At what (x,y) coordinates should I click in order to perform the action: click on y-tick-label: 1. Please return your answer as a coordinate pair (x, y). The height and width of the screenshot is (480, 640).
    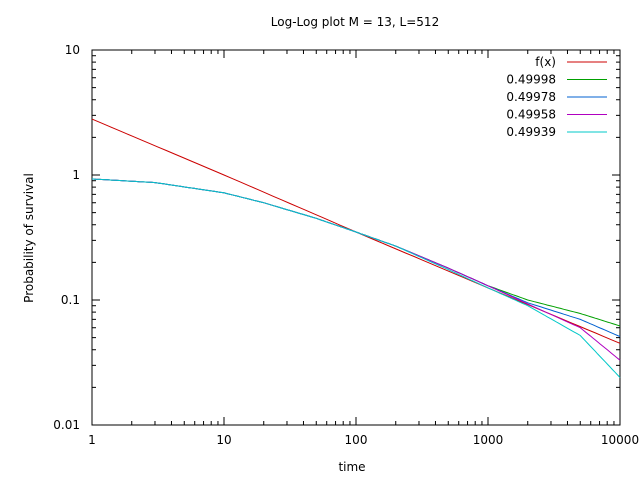
    Looking at the image, I should click on (76, 175).